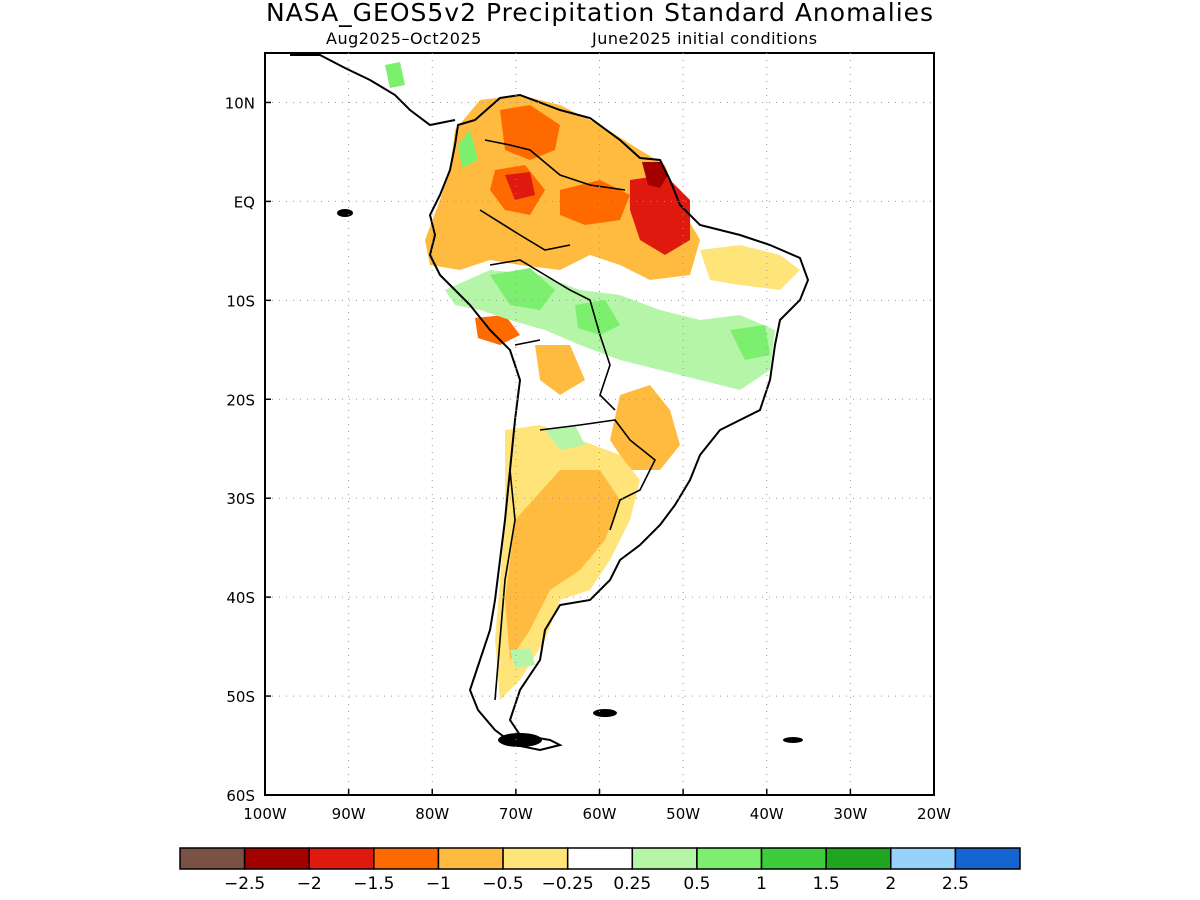 This screenshot has height=900, width=1200. Describe the element at coordinates (468, 149) in the screenshot. I see `anomaly-west-wet` at that location.